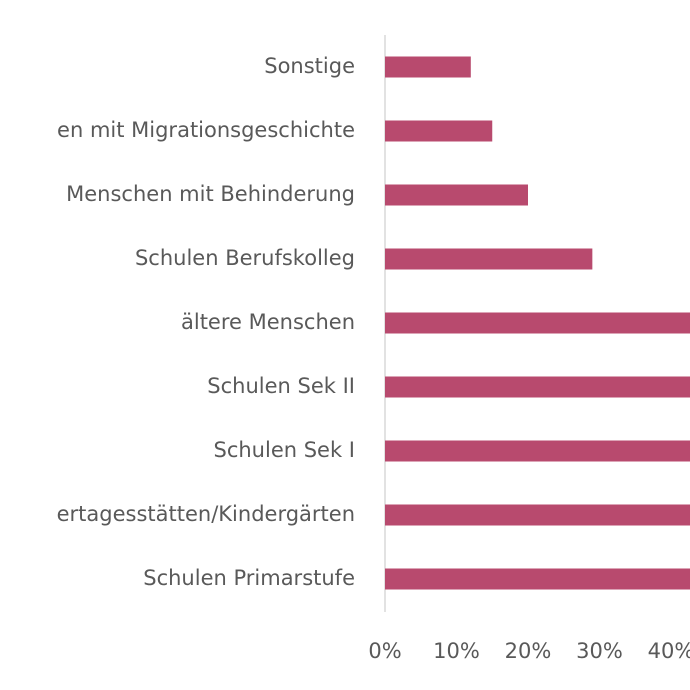 The width and height of the screenshot is (690, 690). What do you see at coordinates (384, 651) in the screenshot?
I see `x-tick-label: 0%` at bounding box center [384, 651].